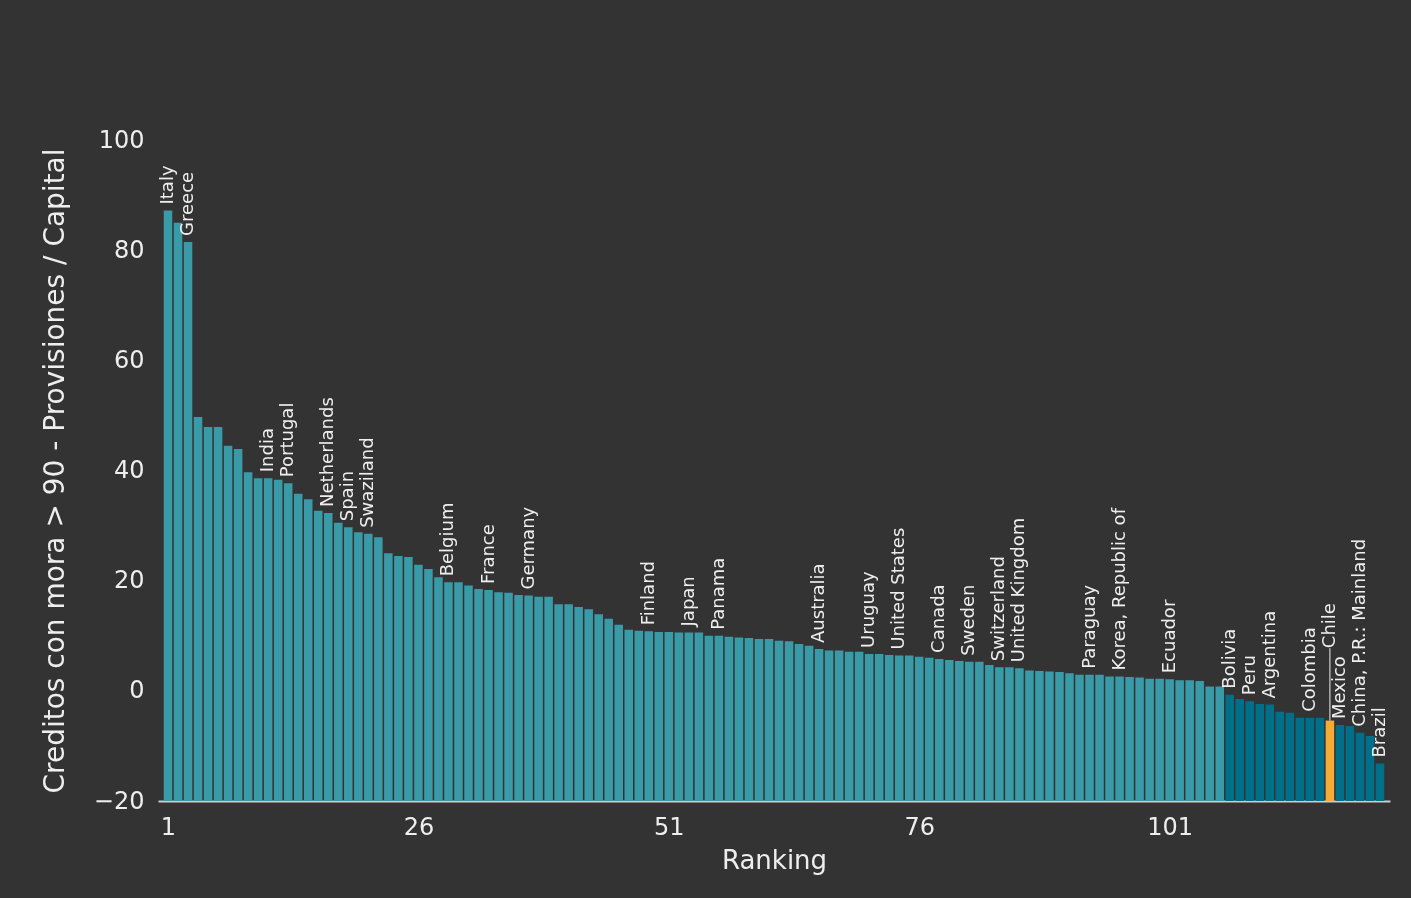 This screenshot has height=898, width=1411. Describe the element at coordinates (527, 548) in the screenshot. I see `annotation: Germany` at that location.